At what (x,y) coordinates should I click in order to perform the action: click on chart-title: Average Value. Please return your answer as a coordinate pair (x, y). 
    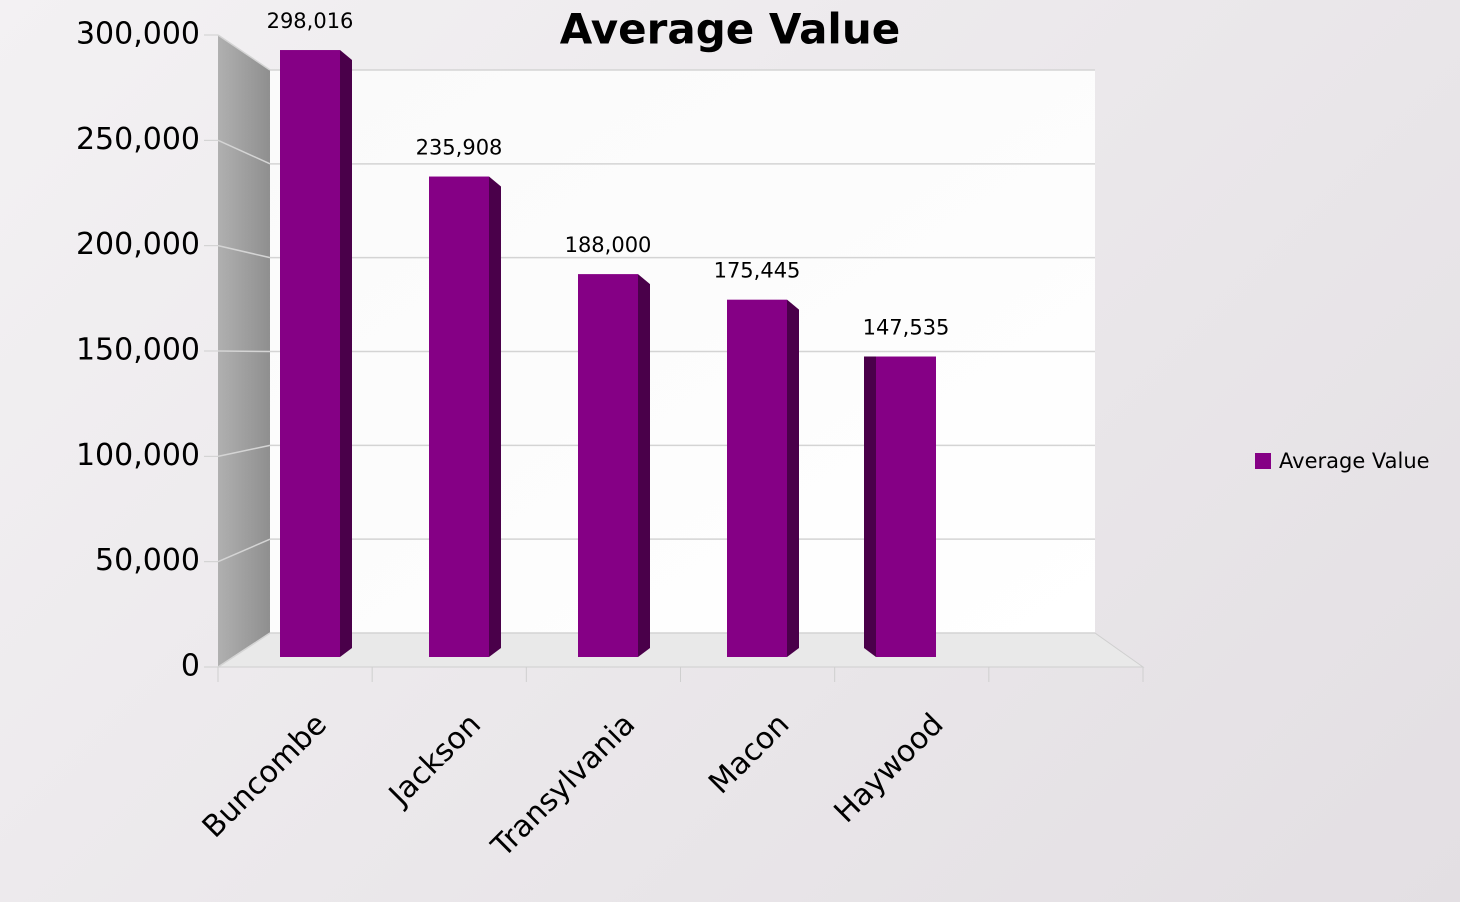
    Looking at the image, I should click on (730, 29).